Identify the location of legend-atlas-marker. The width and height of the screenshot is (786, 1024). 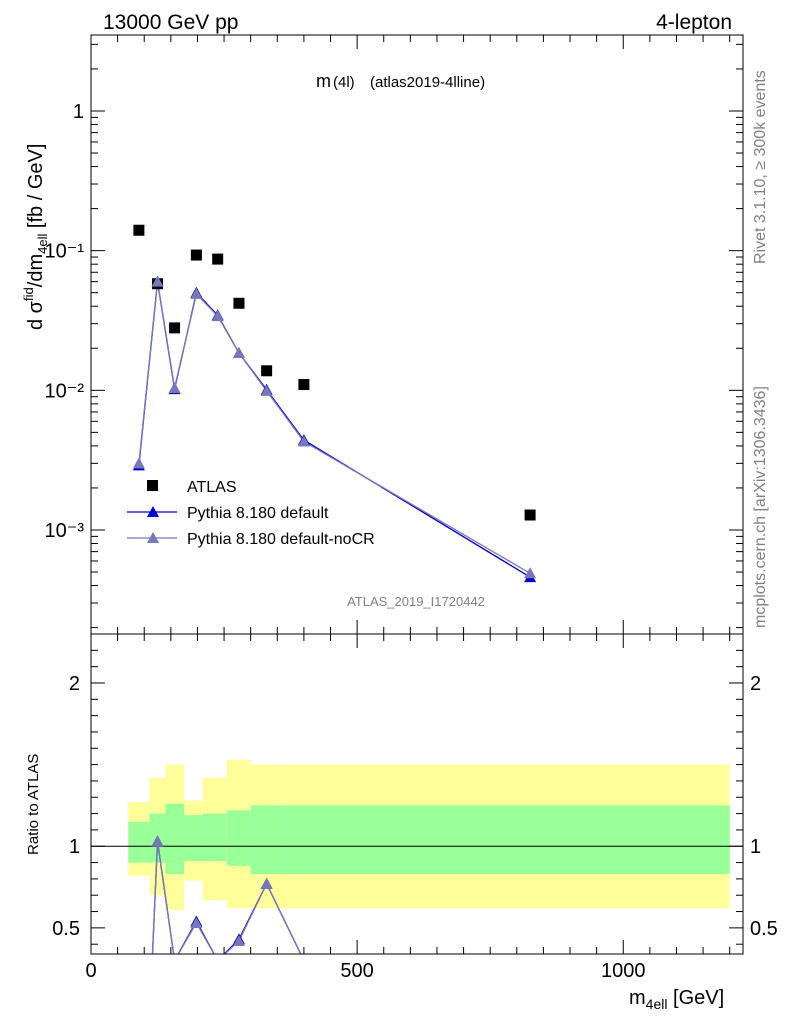
(152, 485).